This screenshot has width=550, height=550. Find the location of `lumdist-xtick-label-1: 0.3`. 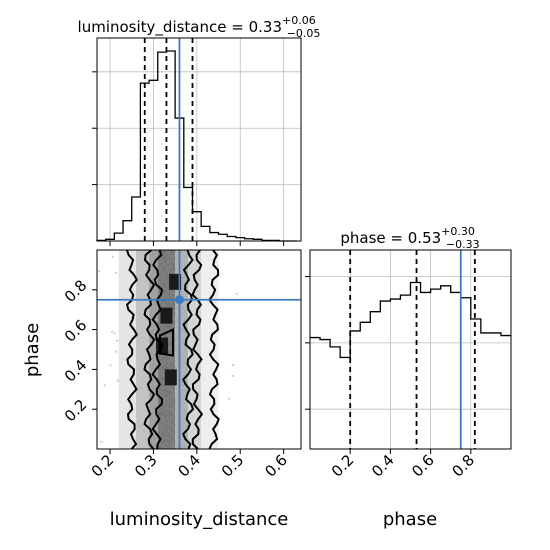

lumdist-xtick-label-1: 0.3 is located at coordinates (146, 466).